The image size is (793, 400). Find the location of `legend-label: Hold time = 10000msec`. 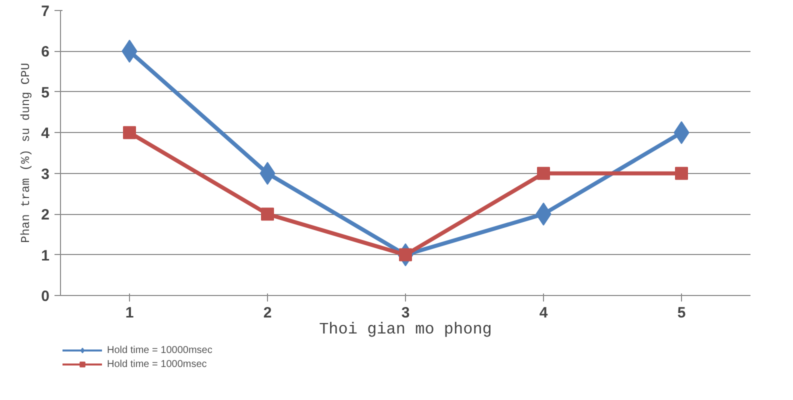

legend-label: Hold time = 10000msec is located at coordinates (159, 350).